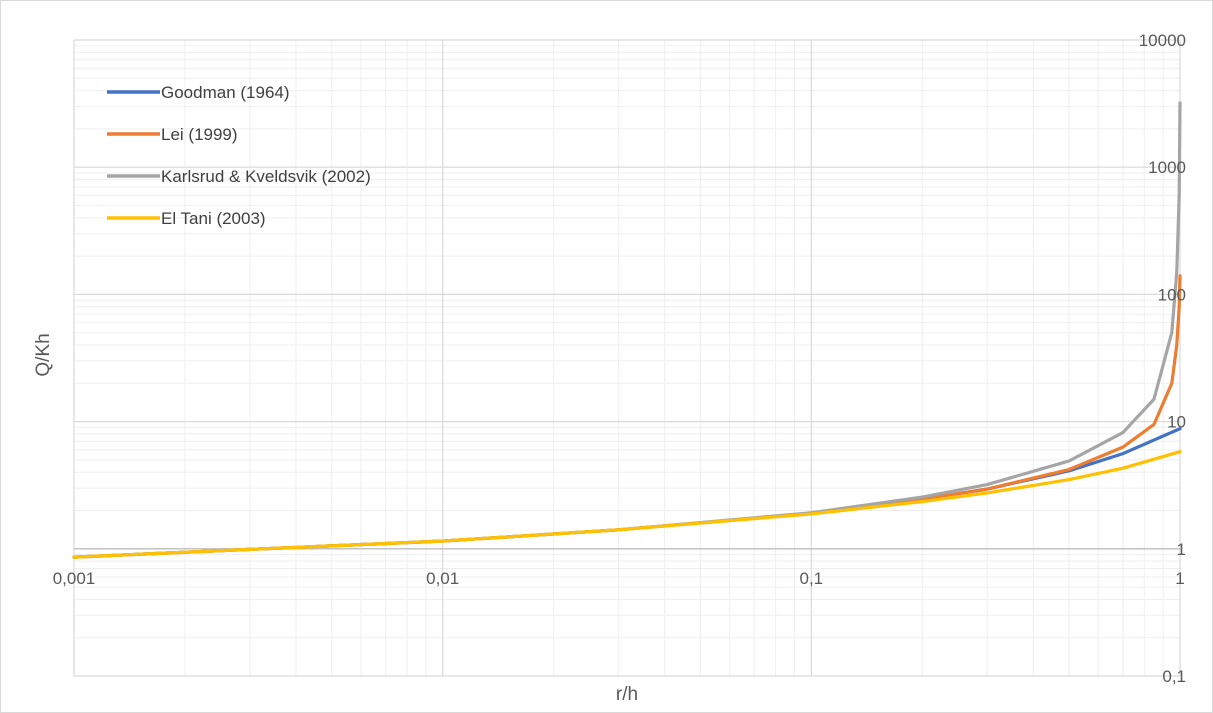 This screenshot has width=1213, height=713. What do you see at coordinates (1174, 676) in the screenshot?
I see `y-tick-label: 0,1` at bounding box center [1174, 676].